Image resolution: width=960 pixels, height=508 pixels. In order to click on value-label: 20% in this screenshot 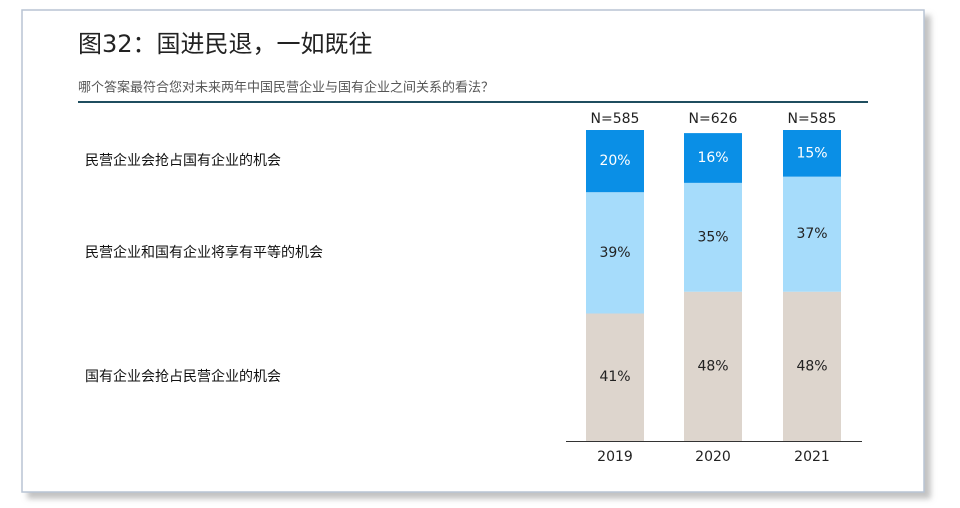, I will do `click(614, 161)`.